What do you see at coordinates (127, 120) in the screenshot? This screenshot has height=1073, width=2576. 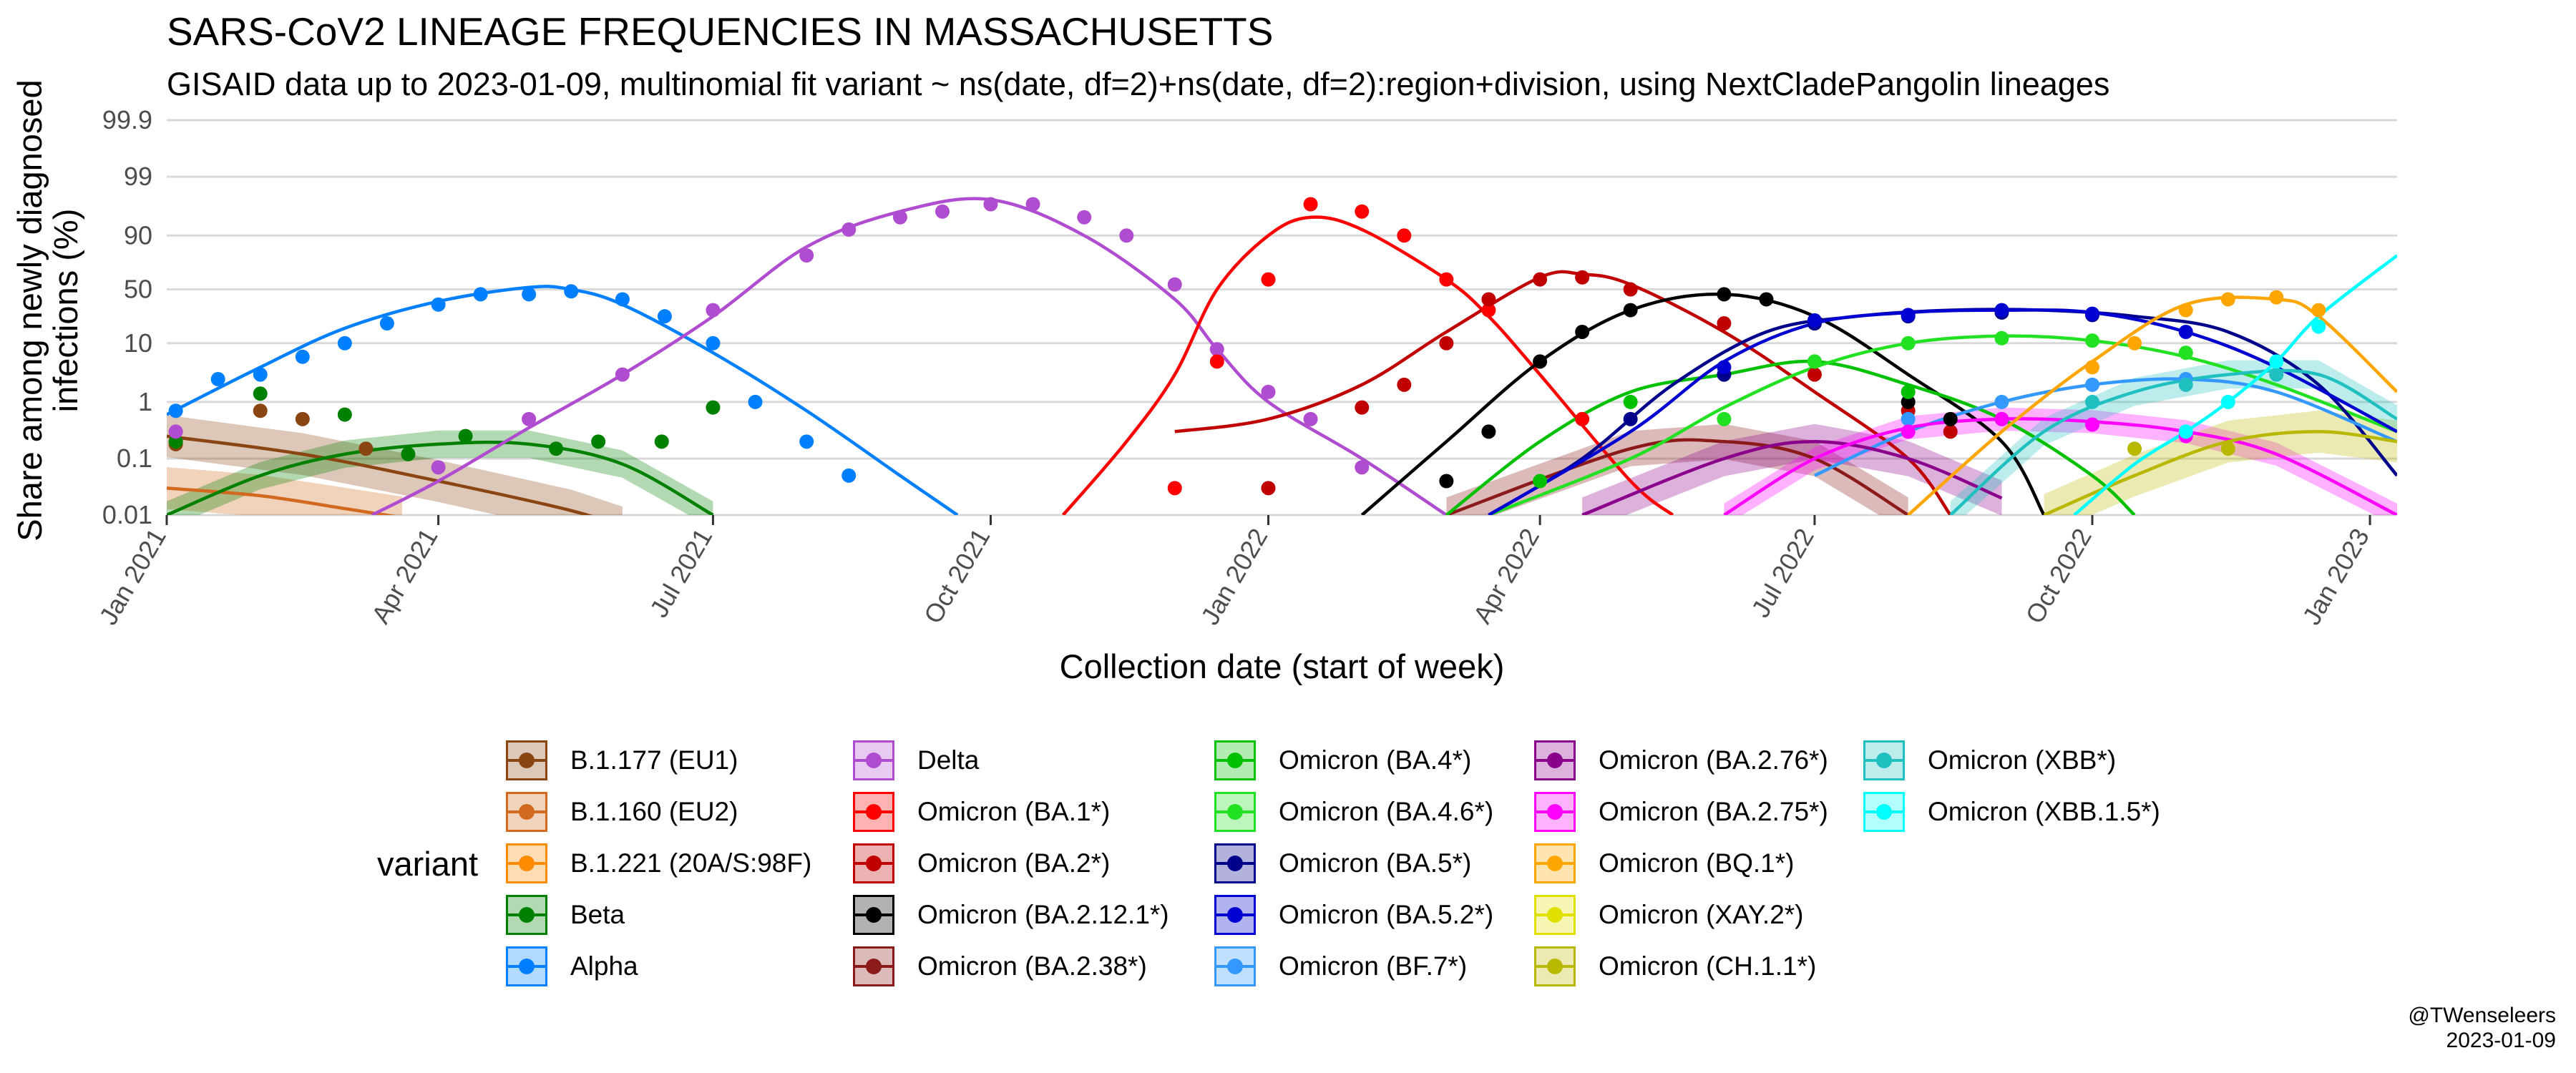 I see `y-tick-label: 99.9` at bounding box center [127, 120].